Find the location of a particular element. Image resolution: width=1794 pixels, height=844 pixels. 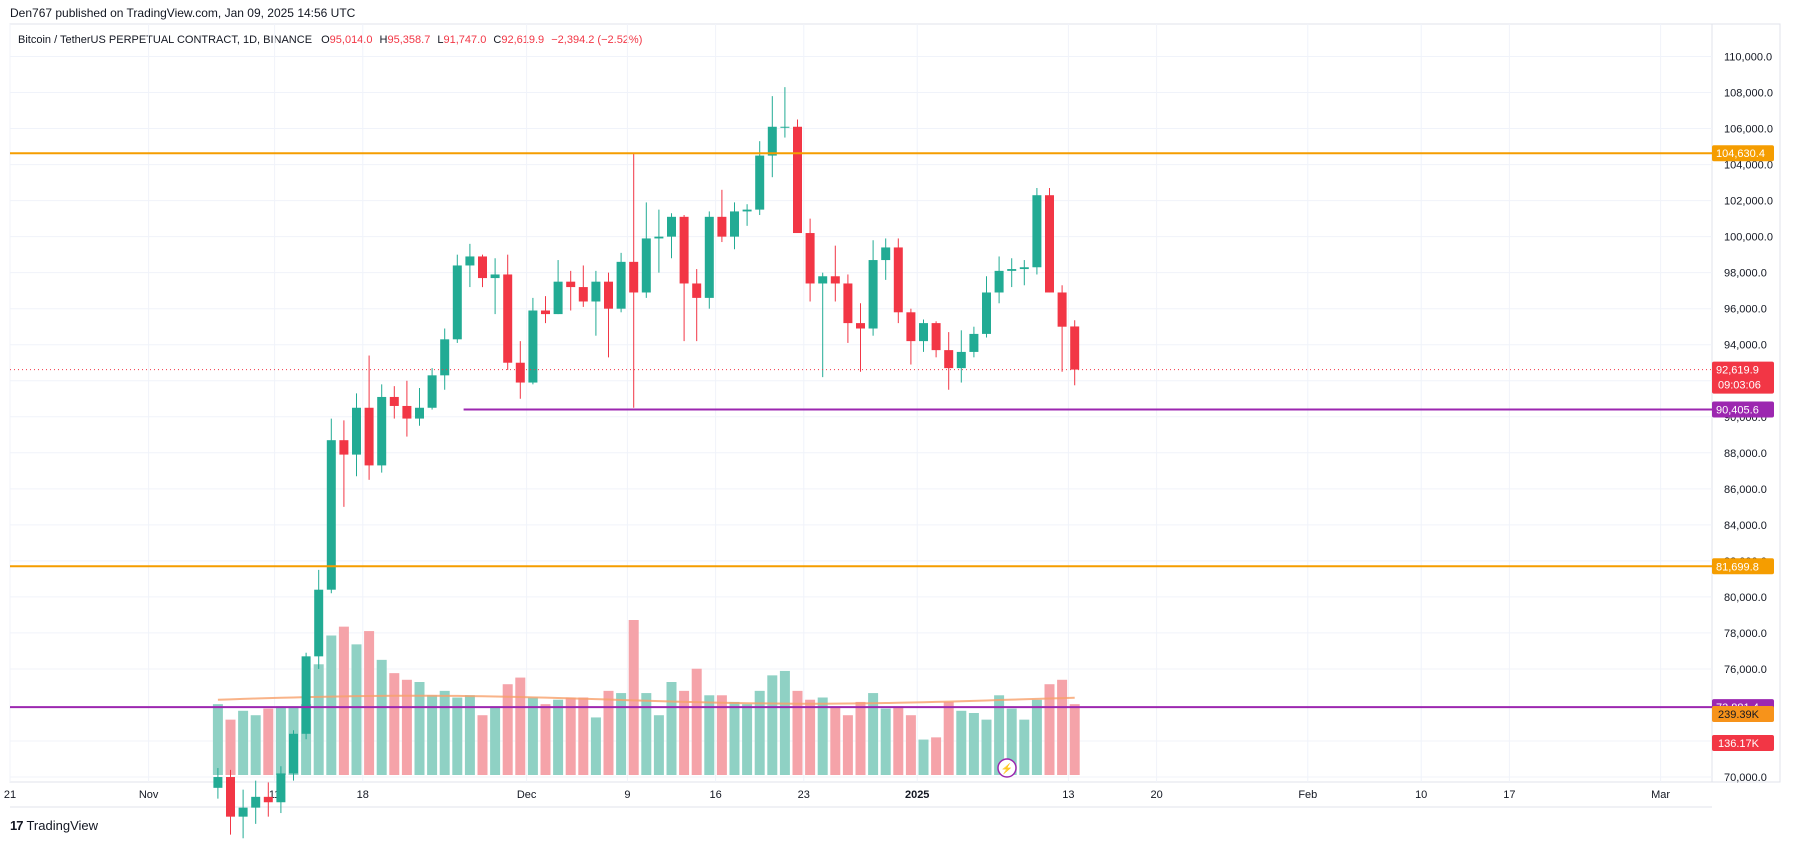

y-tick-label: 76,000.0 is located at coordinates (1745, 670).